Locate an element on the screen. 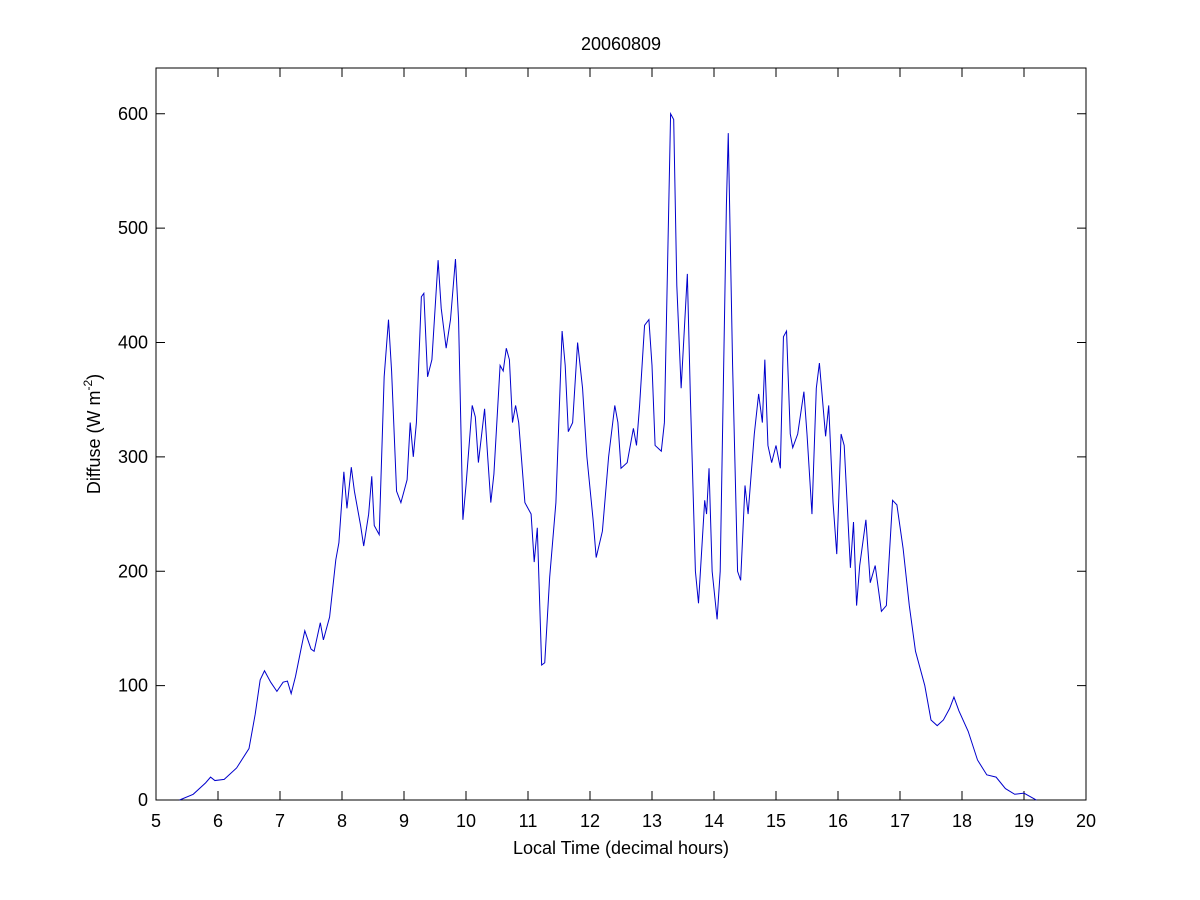 The height and width of the screenshot is (900, 1200). y-axis-label: Diffuse (W m-2) is located at coordinates (92, 434).